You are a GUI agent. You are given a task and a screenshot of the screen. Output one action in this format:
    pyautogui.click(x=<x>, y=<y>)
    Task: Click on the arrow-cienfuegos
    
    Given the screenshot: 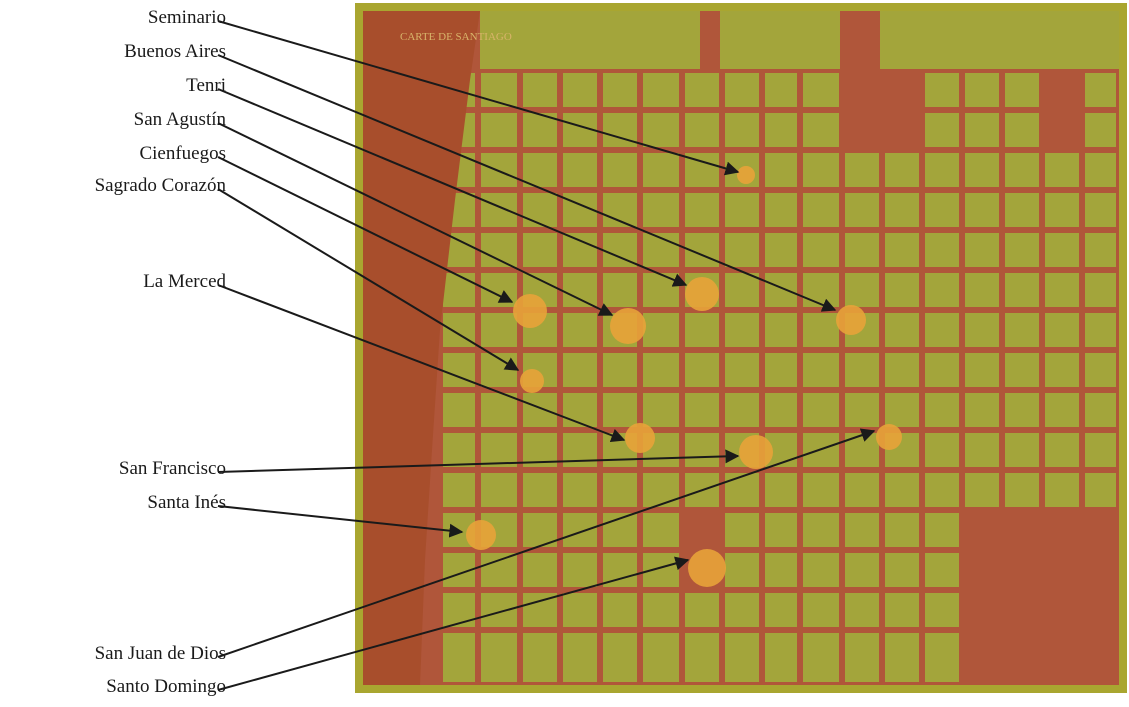 What is the action you would take?
    pyautogui.click(x=365, y=229)
    